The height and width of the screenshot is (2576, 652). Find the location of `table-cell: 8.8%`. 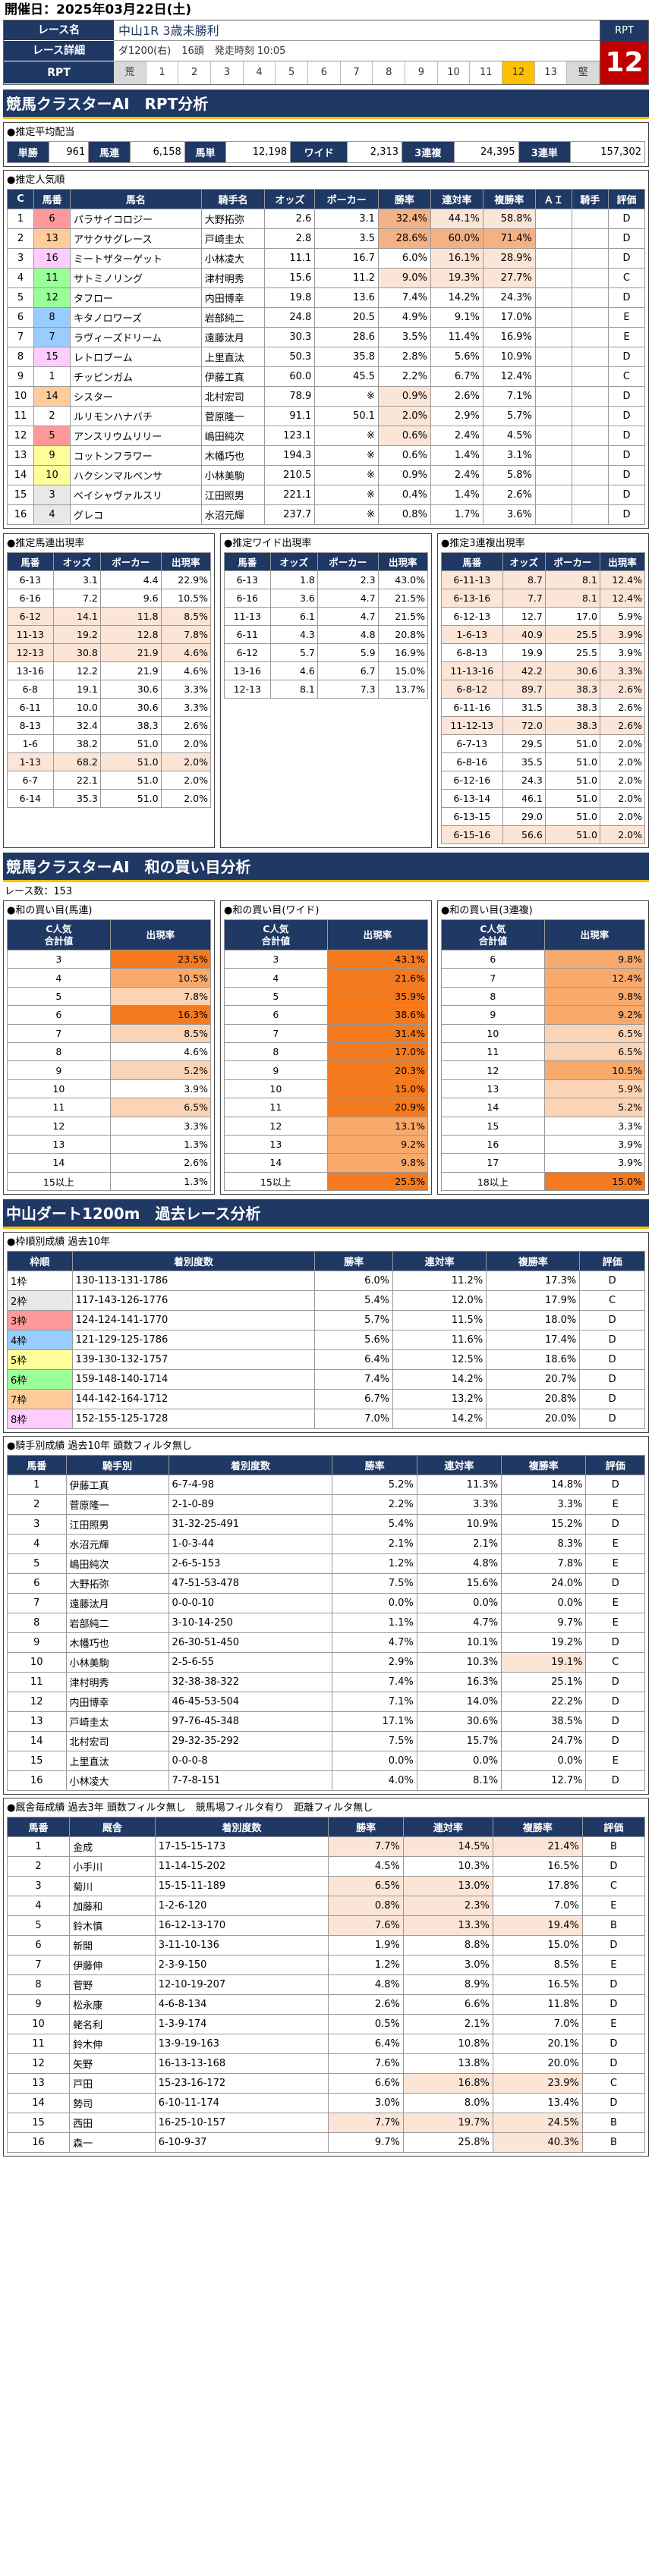

table-cell: 8.8% is located at coordinates (448, 1945).